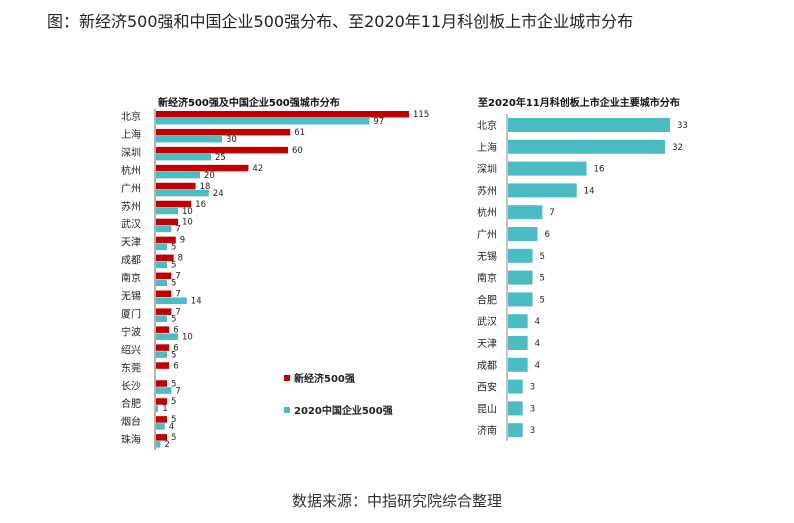 This screenshot has height=523, width=794. I want to click on left-category-label: 北京, so click(131, 116).